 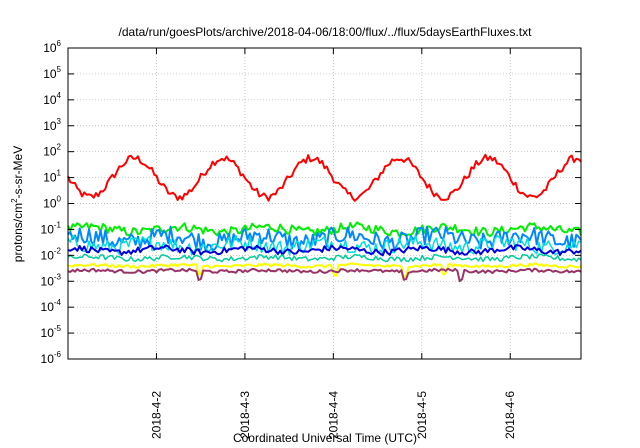 I want to click on y-tick-exponent: 1, so click(x=59, y=173).